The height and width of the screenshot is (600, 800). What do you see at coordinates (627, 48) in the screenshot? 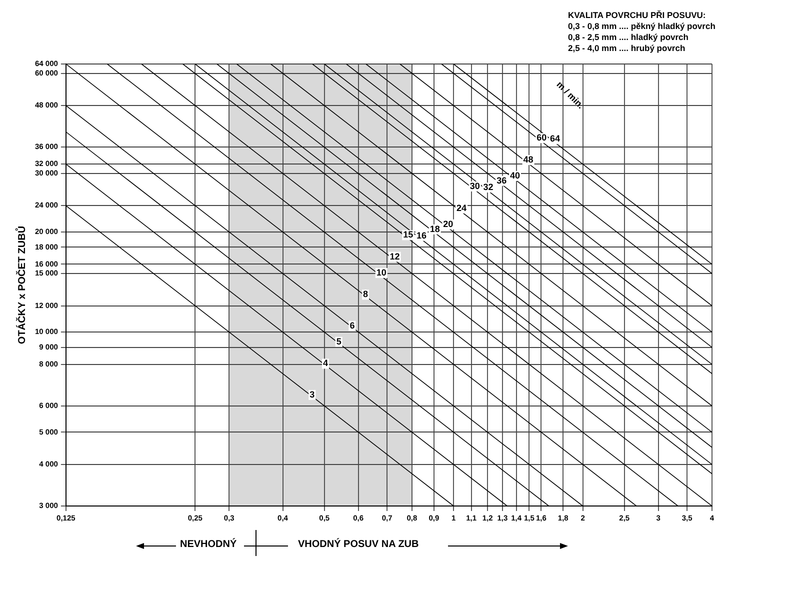
I see `text: 2,5 - 4,0 mm .... hrubý povrch` at bounding box center [627, 48].